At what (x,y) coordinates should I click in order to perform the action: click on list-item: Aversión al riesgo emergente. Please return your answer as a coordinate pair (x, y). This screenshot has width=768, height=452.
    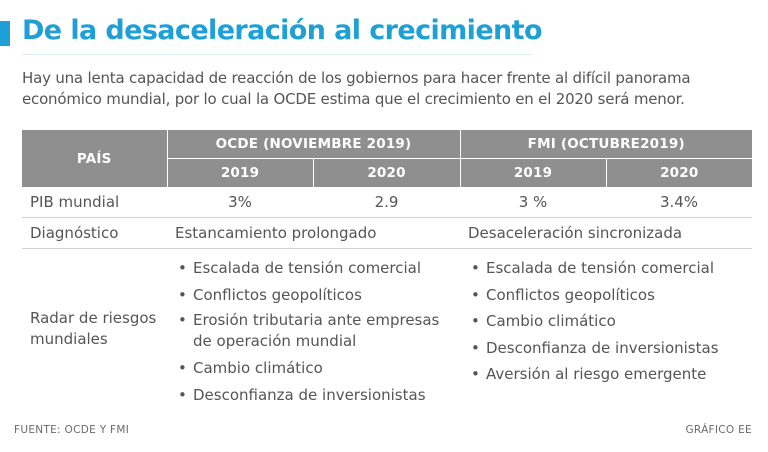
    Looking at the image, I should click on (610, 374).